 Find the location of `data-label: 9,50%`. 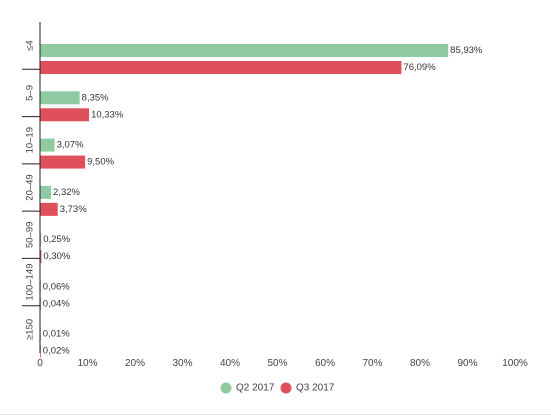

data-label: 9,50% is located at coordinates (100, 162).